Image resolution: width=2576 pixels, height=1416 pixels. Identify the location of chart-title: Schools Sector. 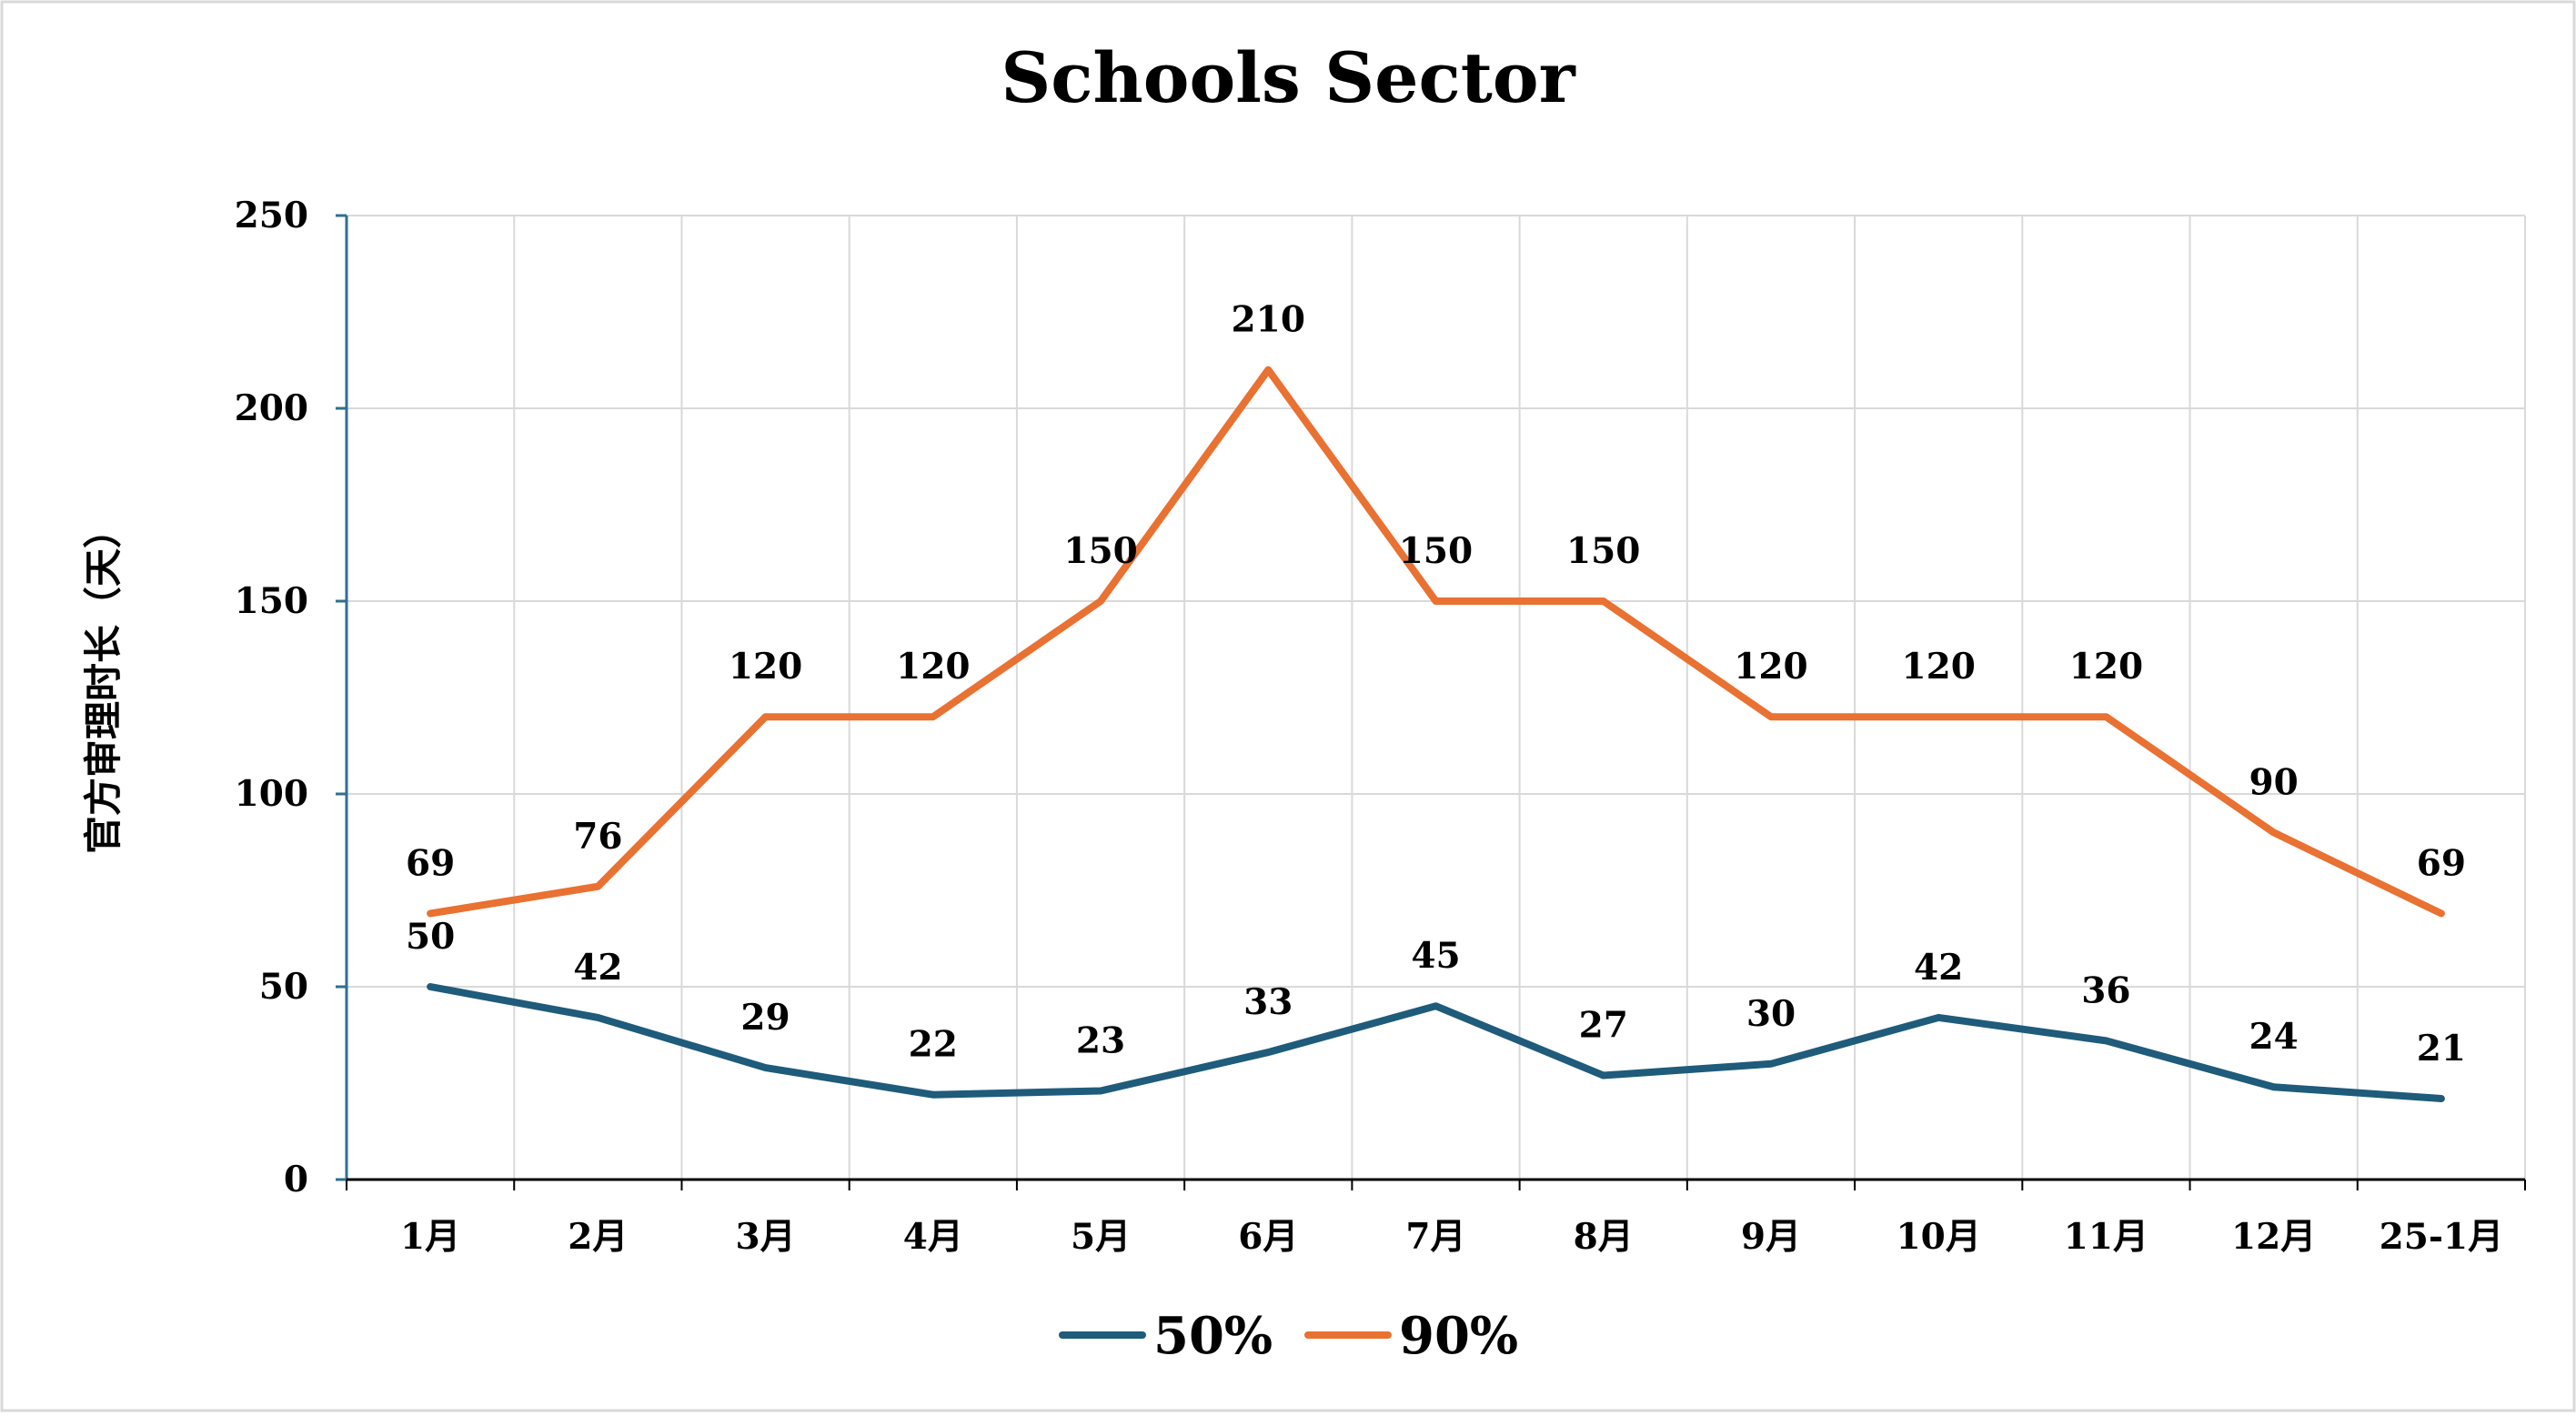
(1288, 77).